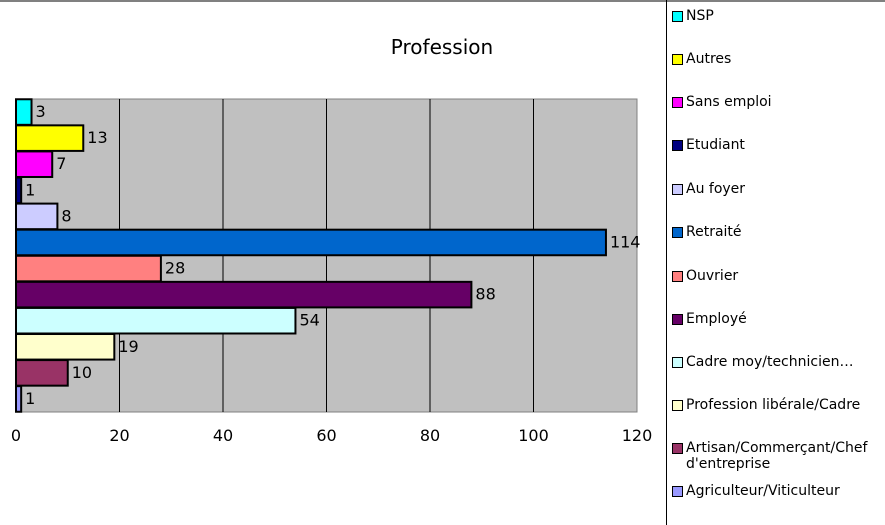 The image size is (885, 525). What do you see at coordinates (223, 435) in the screenshot?
I see `x-tick-label: 40` at bounding box center [223, 435].